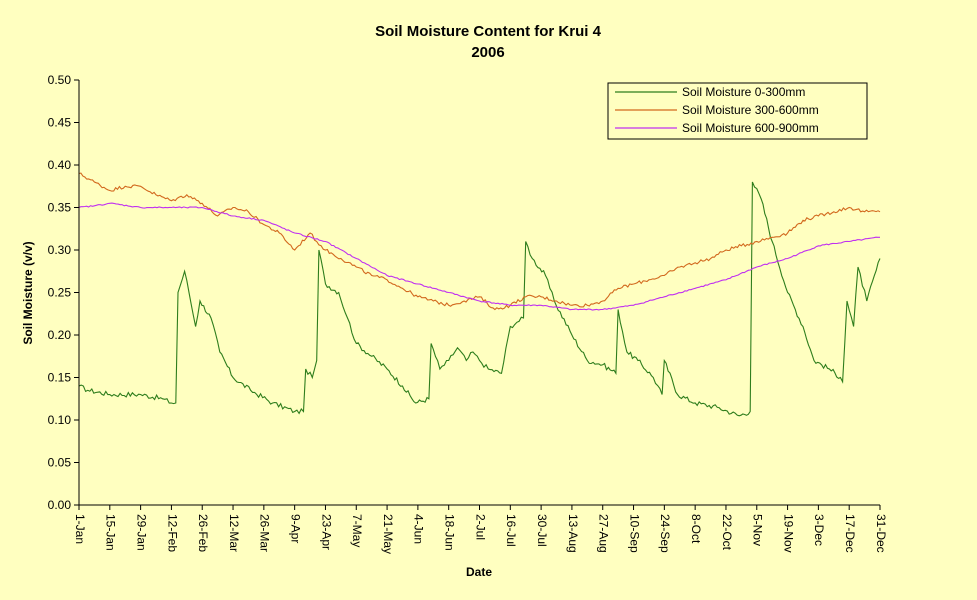 Image resolution: width=977 pixels, height=600 pixels. What do you see at coordinates (60, 80) in the screenshot?
I see `y-tick-label: 0.50` at bounding box center [60, 80].